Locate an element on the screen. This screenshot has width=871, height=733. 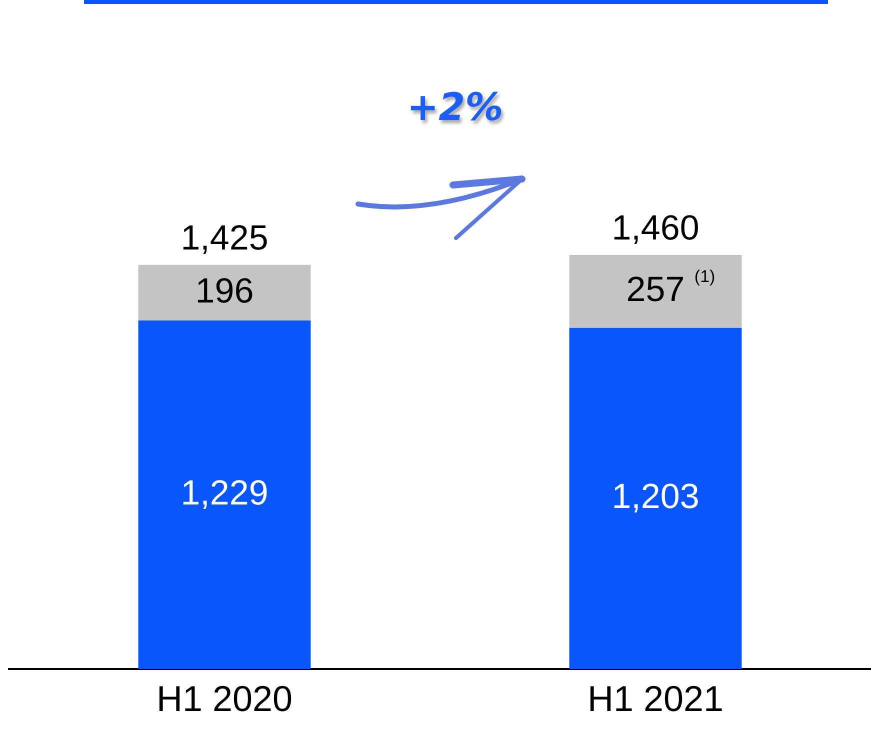
total-label: 1,425 is located at coordinates (224, 238).